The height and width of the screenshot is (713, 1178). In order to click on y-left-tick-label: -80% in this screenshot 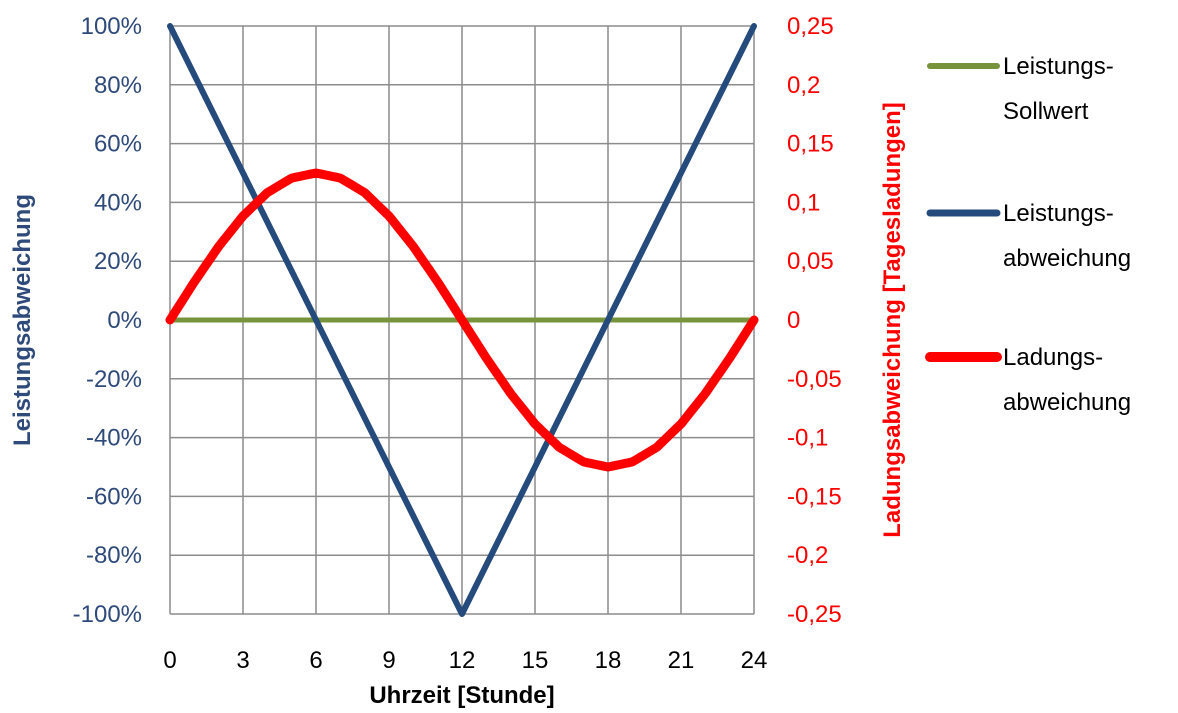, I will do `click(114, 555)`.